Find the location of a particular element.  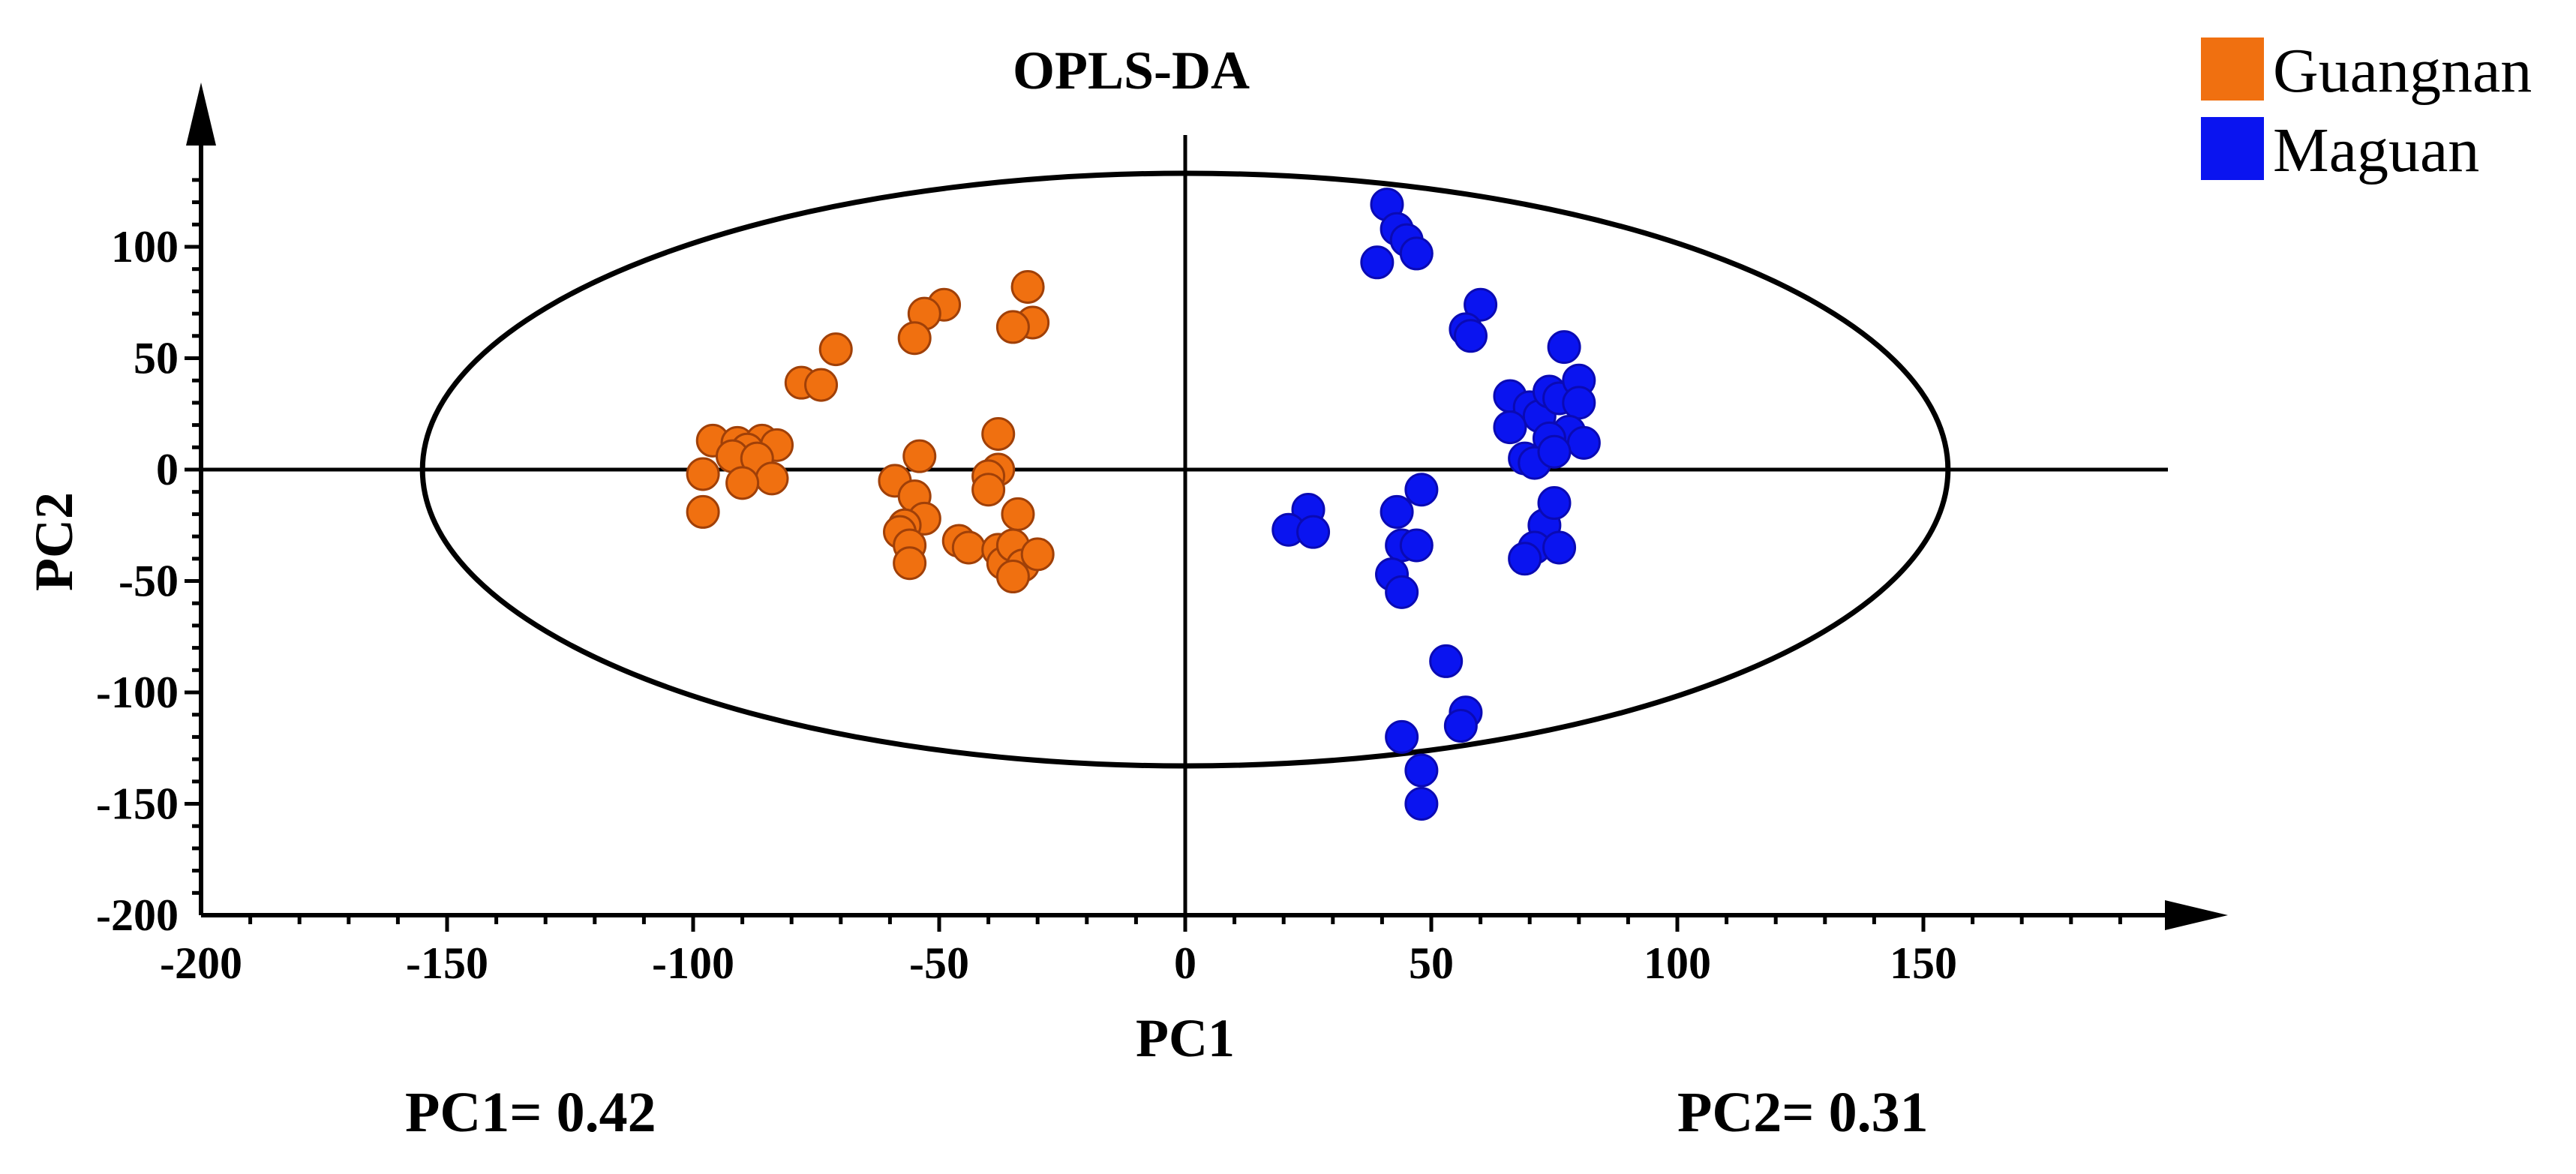

legend: Guangnan Maguan is located at coordinates (2366, 110).